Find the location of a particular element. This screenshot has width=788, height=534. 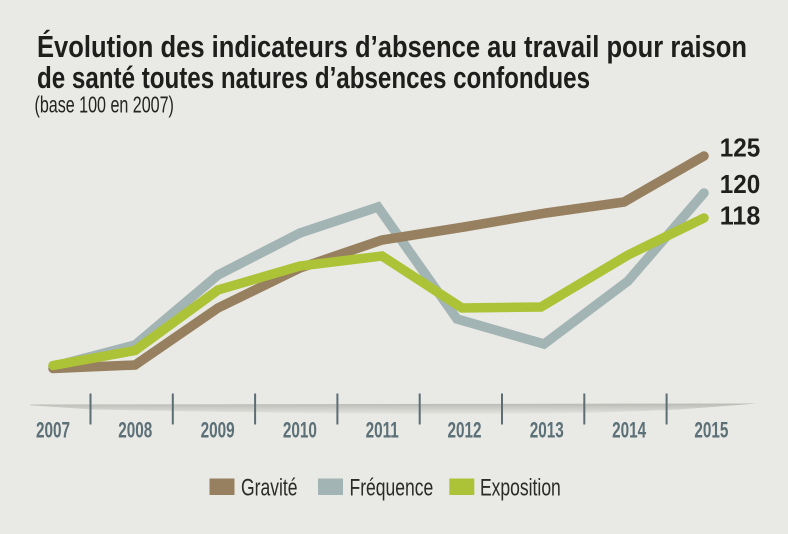

svg-text: 2007 is located at coordinates (53, 431).